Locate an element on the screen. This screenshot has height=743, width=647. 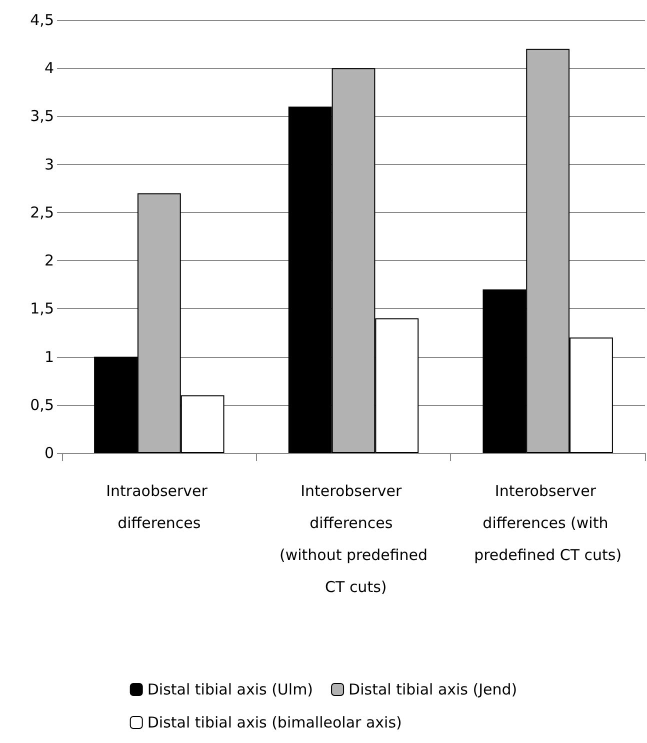
y-tick-label: 4 is located at coordinates (49, 68).